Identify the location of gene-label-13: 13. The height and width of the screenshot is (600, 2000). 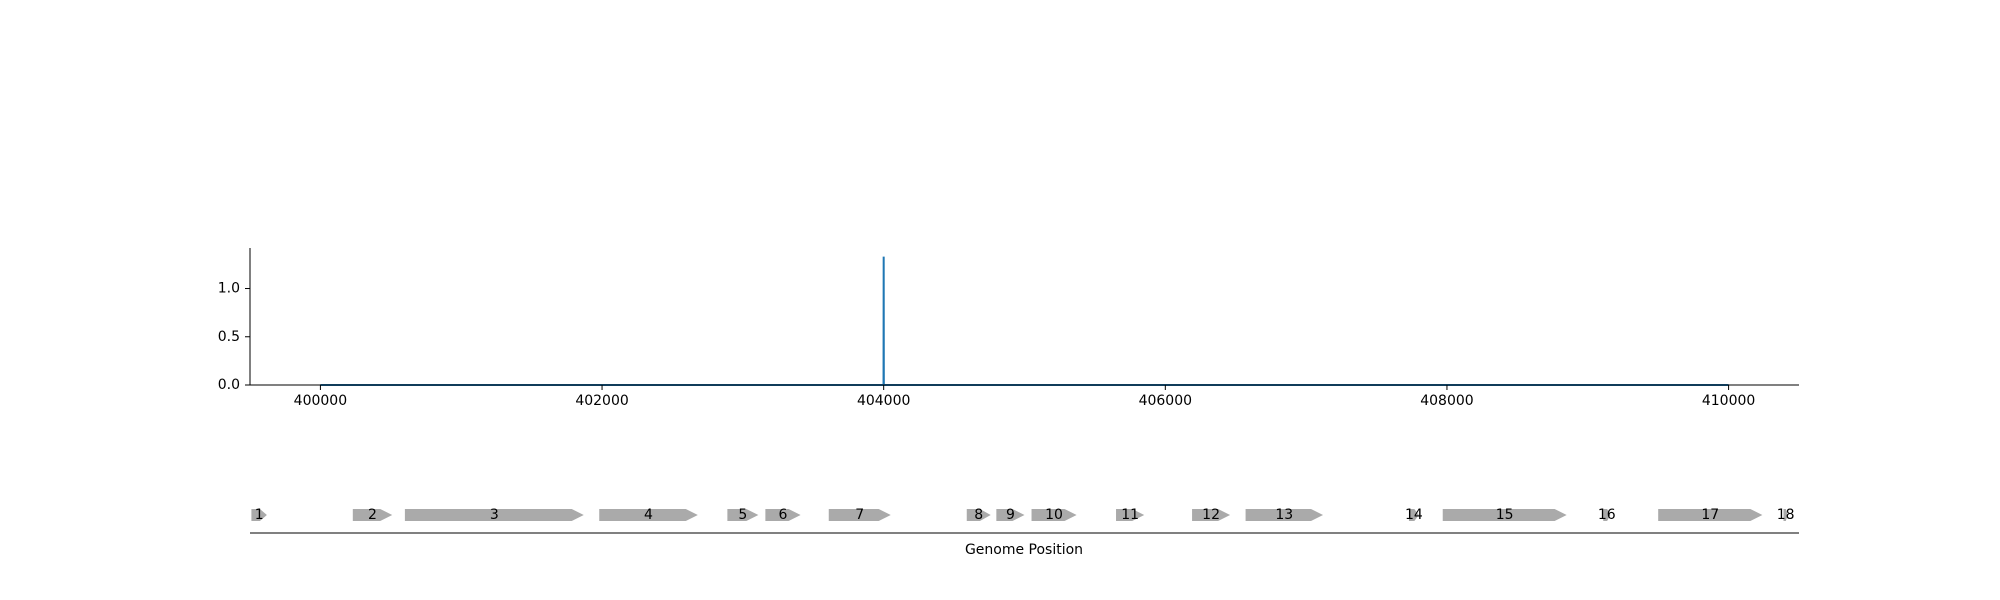
(1284, 515).